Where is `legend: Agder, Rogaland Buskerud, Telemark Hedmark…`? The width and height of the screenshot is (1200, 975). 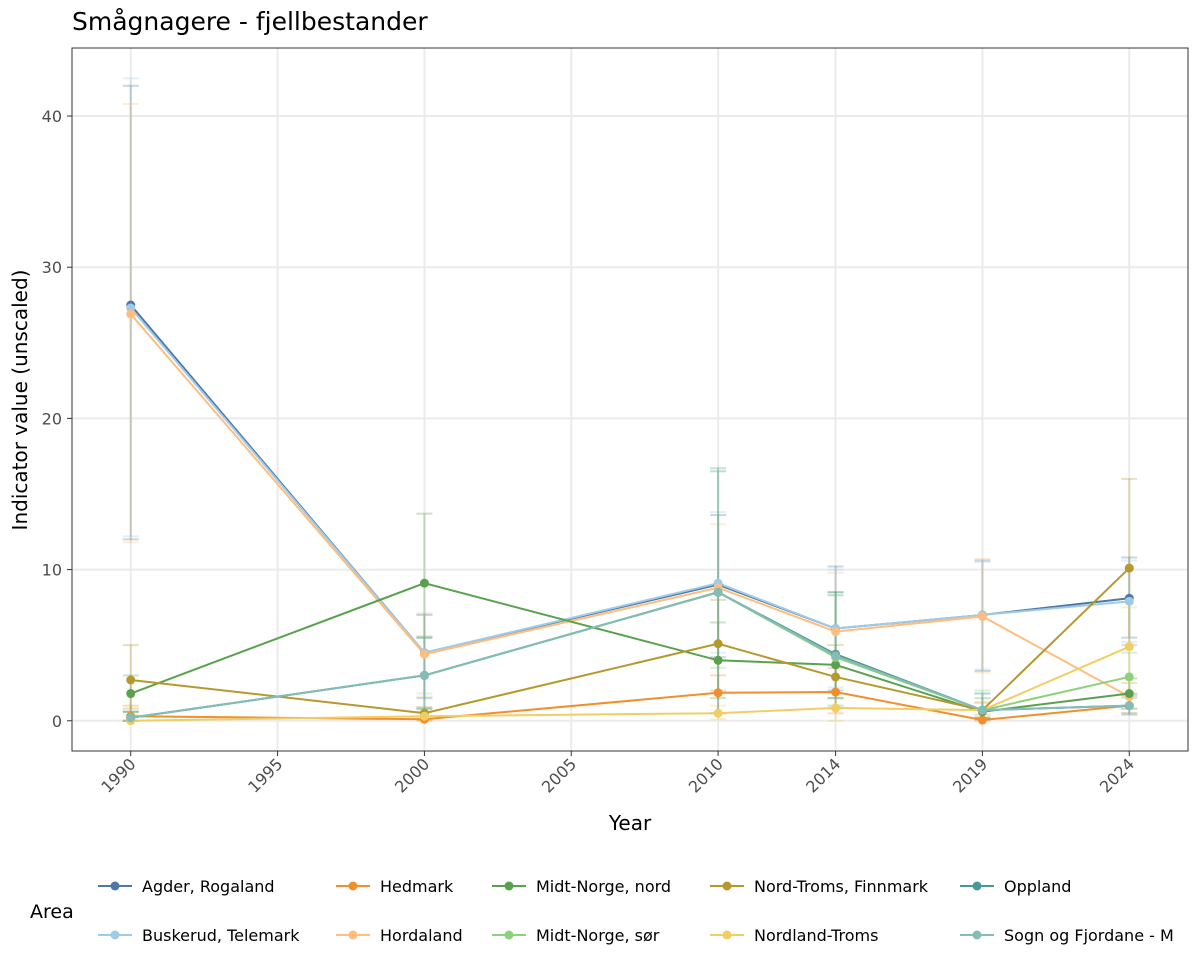
legend: Agder, Rogaland Buskerud, Telemark Hedmark… is located at coordinates (636, 911).